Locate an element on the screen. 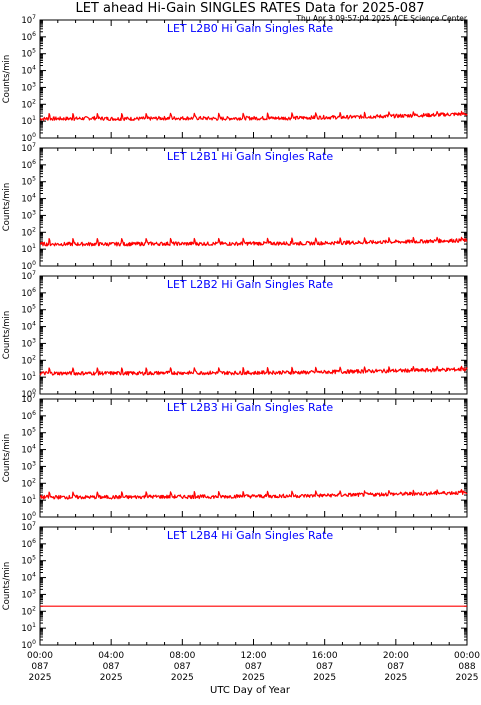 The height and width of the screenshot is (705, 481). panel-title: LET L2B1 Hi Gain Singles Rate is located at coordinates (250, 156).